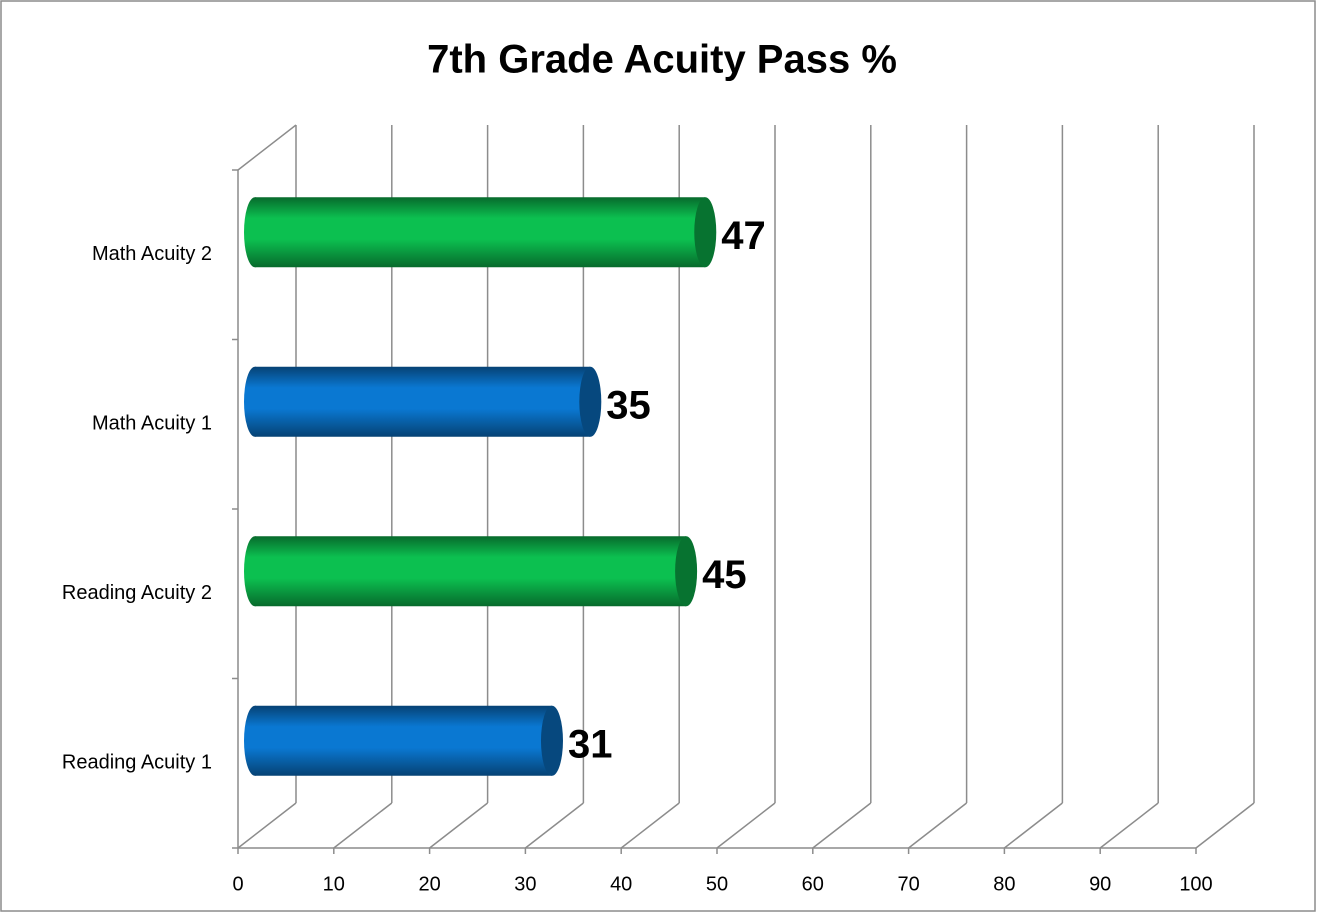  Describe the element at coordinates (628, 405) in the screenshot. I see `data-label: 35` at that location.